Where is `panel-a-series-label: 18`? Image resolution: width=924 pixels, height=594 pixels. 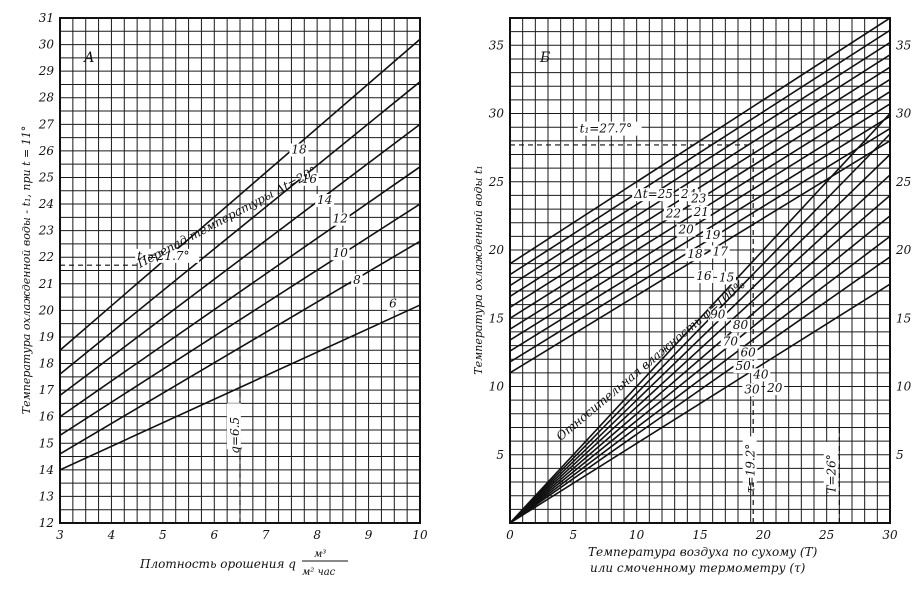 panel-a-series-label: 18 is located at coordinates (299, 150).